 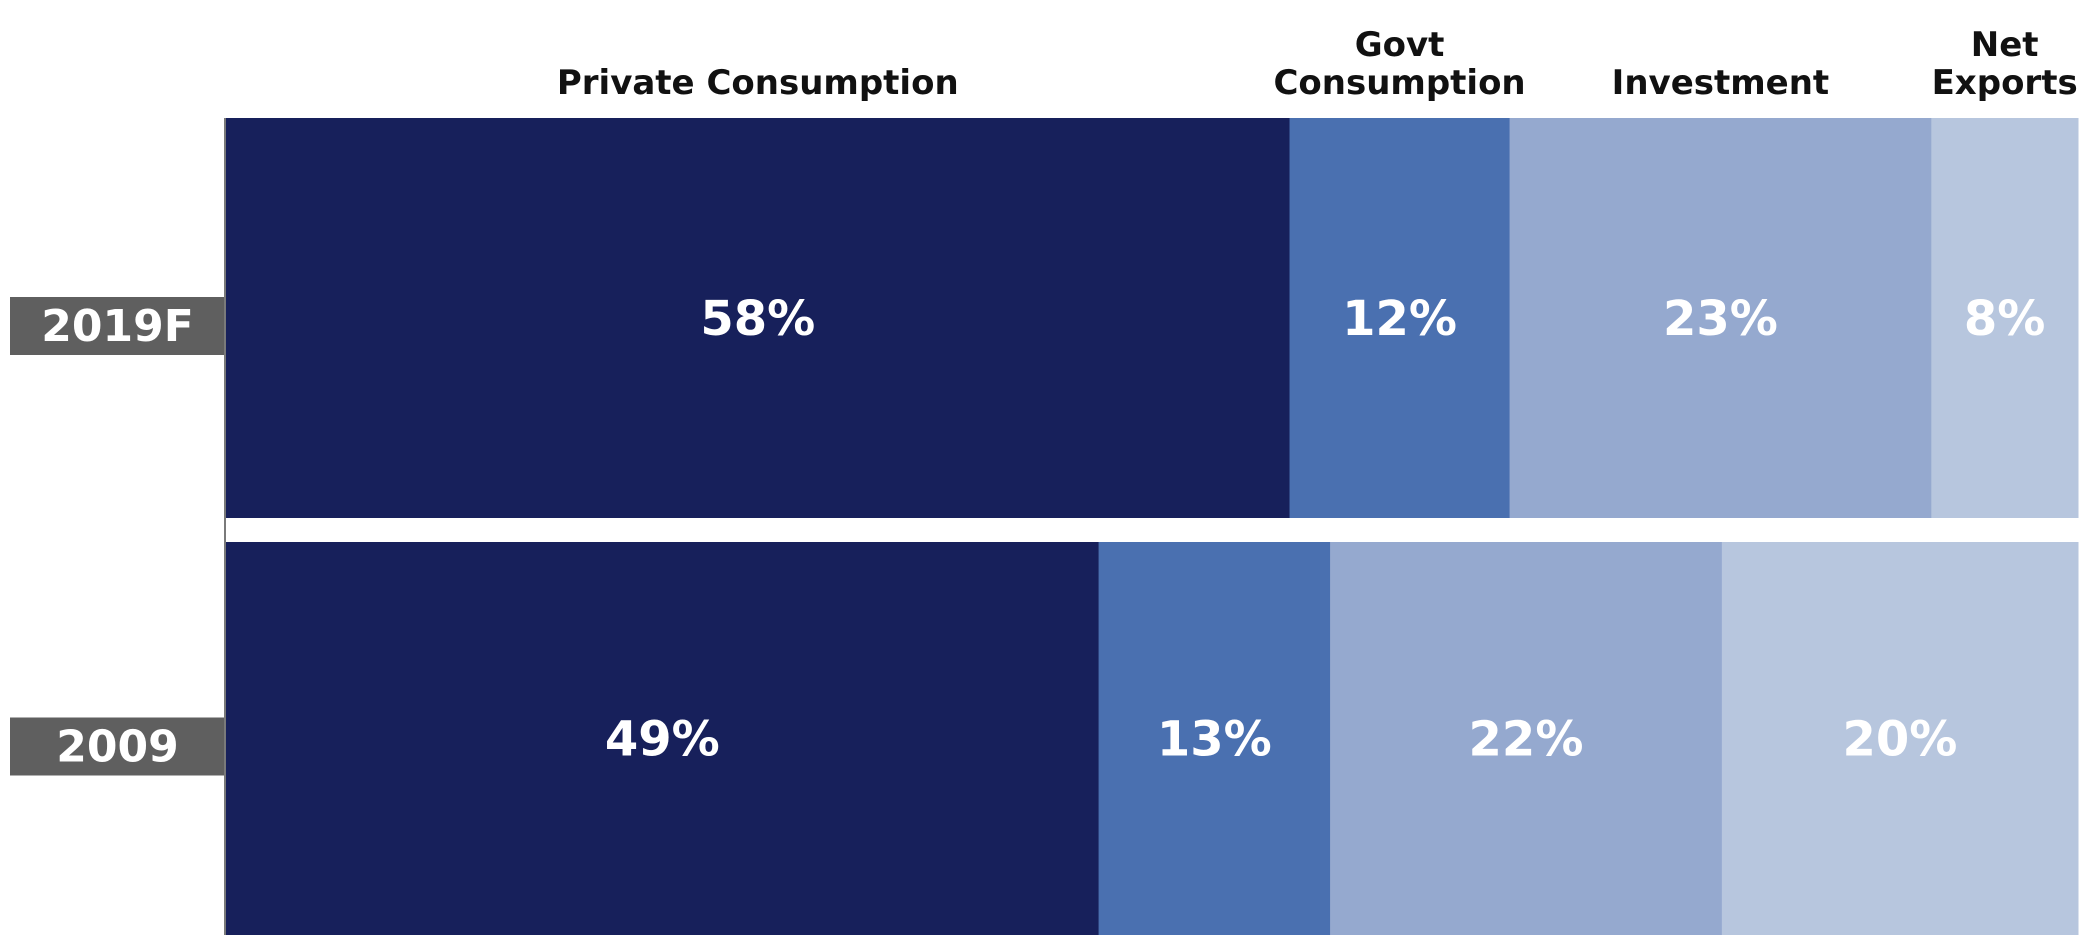 I want to click on data-label-net-exports-2009: 20%, so click(x=1899, y=740).